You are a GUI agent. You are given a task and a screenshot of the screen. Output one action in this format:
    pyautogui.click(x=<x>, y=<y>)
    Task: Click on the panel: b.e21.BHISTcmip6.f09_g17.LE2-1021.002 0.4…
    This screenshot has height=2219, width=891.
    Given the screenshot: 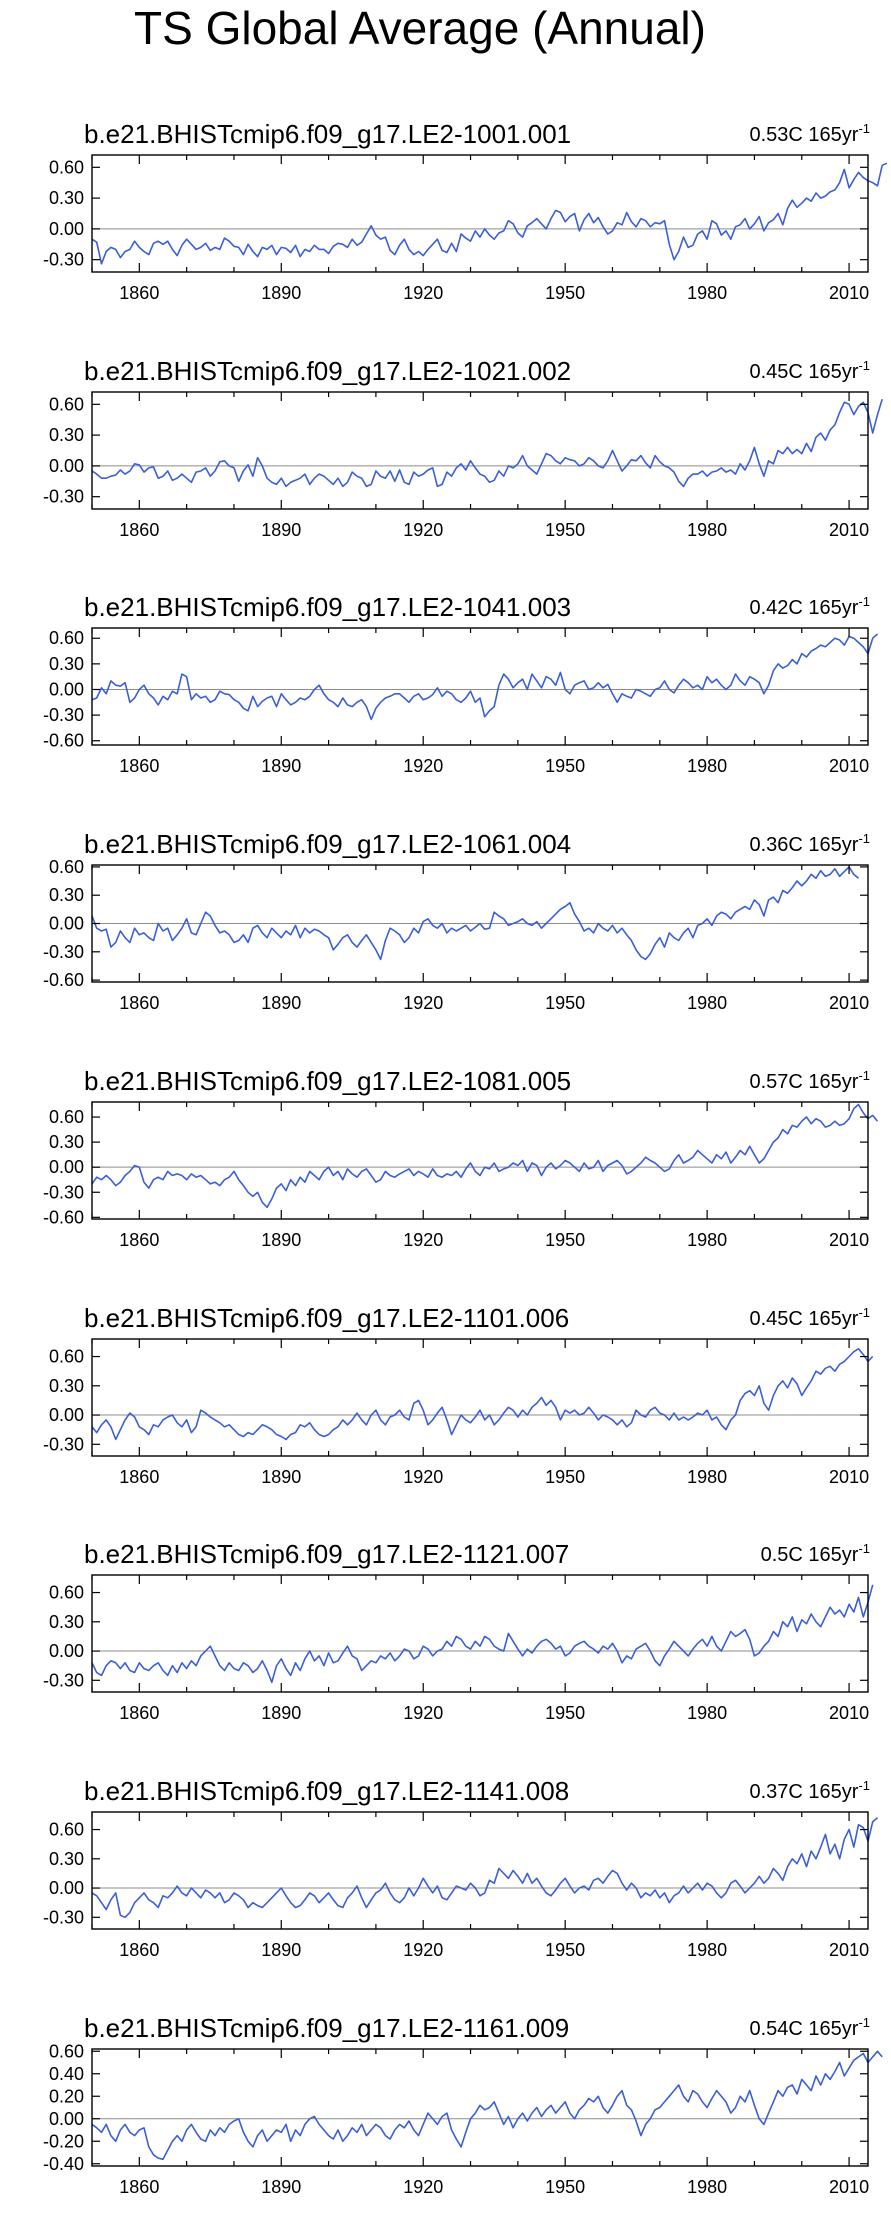 What is the action you would take?
    pyautogui.click(x=463, y=448)
    